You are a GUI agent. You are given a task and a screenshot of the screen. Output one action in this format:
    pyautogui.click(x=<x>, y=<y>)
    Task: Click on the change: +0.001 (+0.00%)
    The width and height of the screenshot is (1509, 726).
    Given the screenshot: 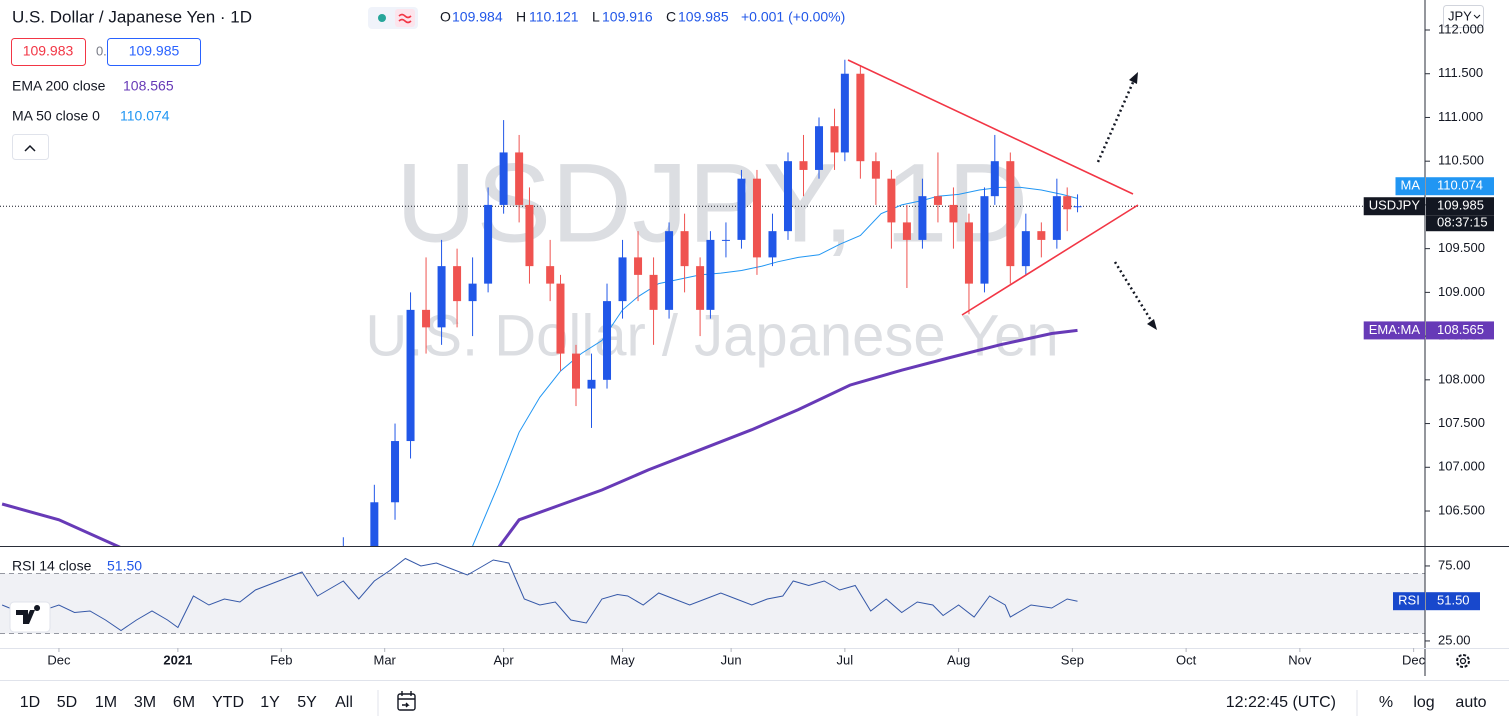 What is the action you would take?
    pyautogui.click(x=793, y=17)
    